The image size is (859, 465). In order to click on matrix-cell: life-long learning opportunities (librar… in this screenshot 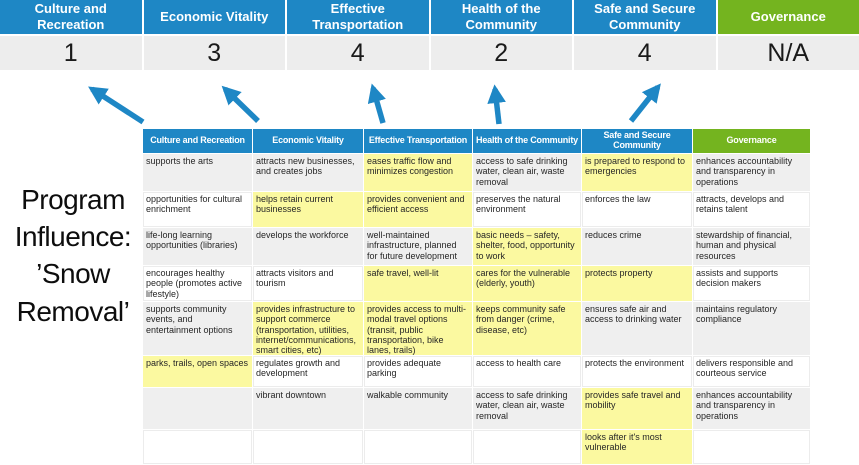, I will do `click(197, 246)`.